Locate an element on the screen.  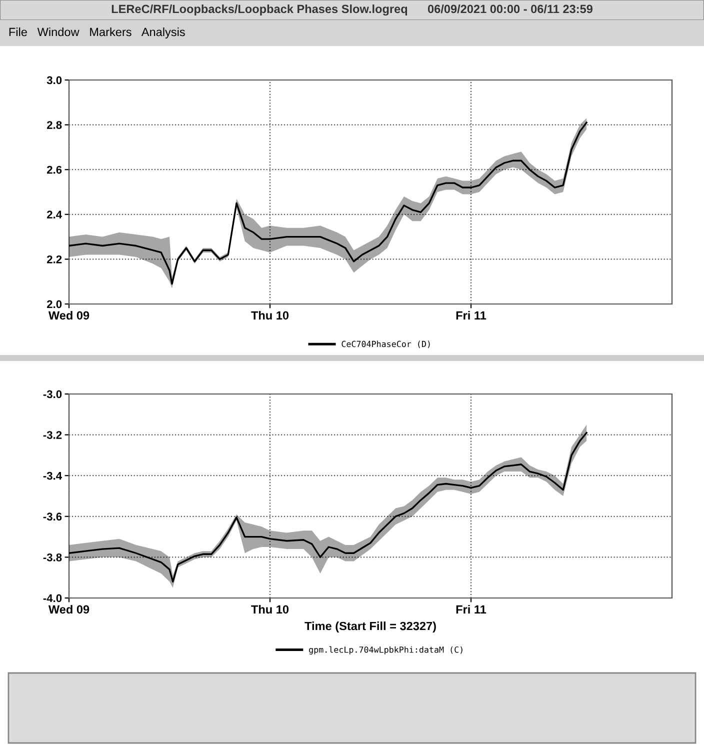
y-tick-label: 2.2 is located at coordinates (54, 259).